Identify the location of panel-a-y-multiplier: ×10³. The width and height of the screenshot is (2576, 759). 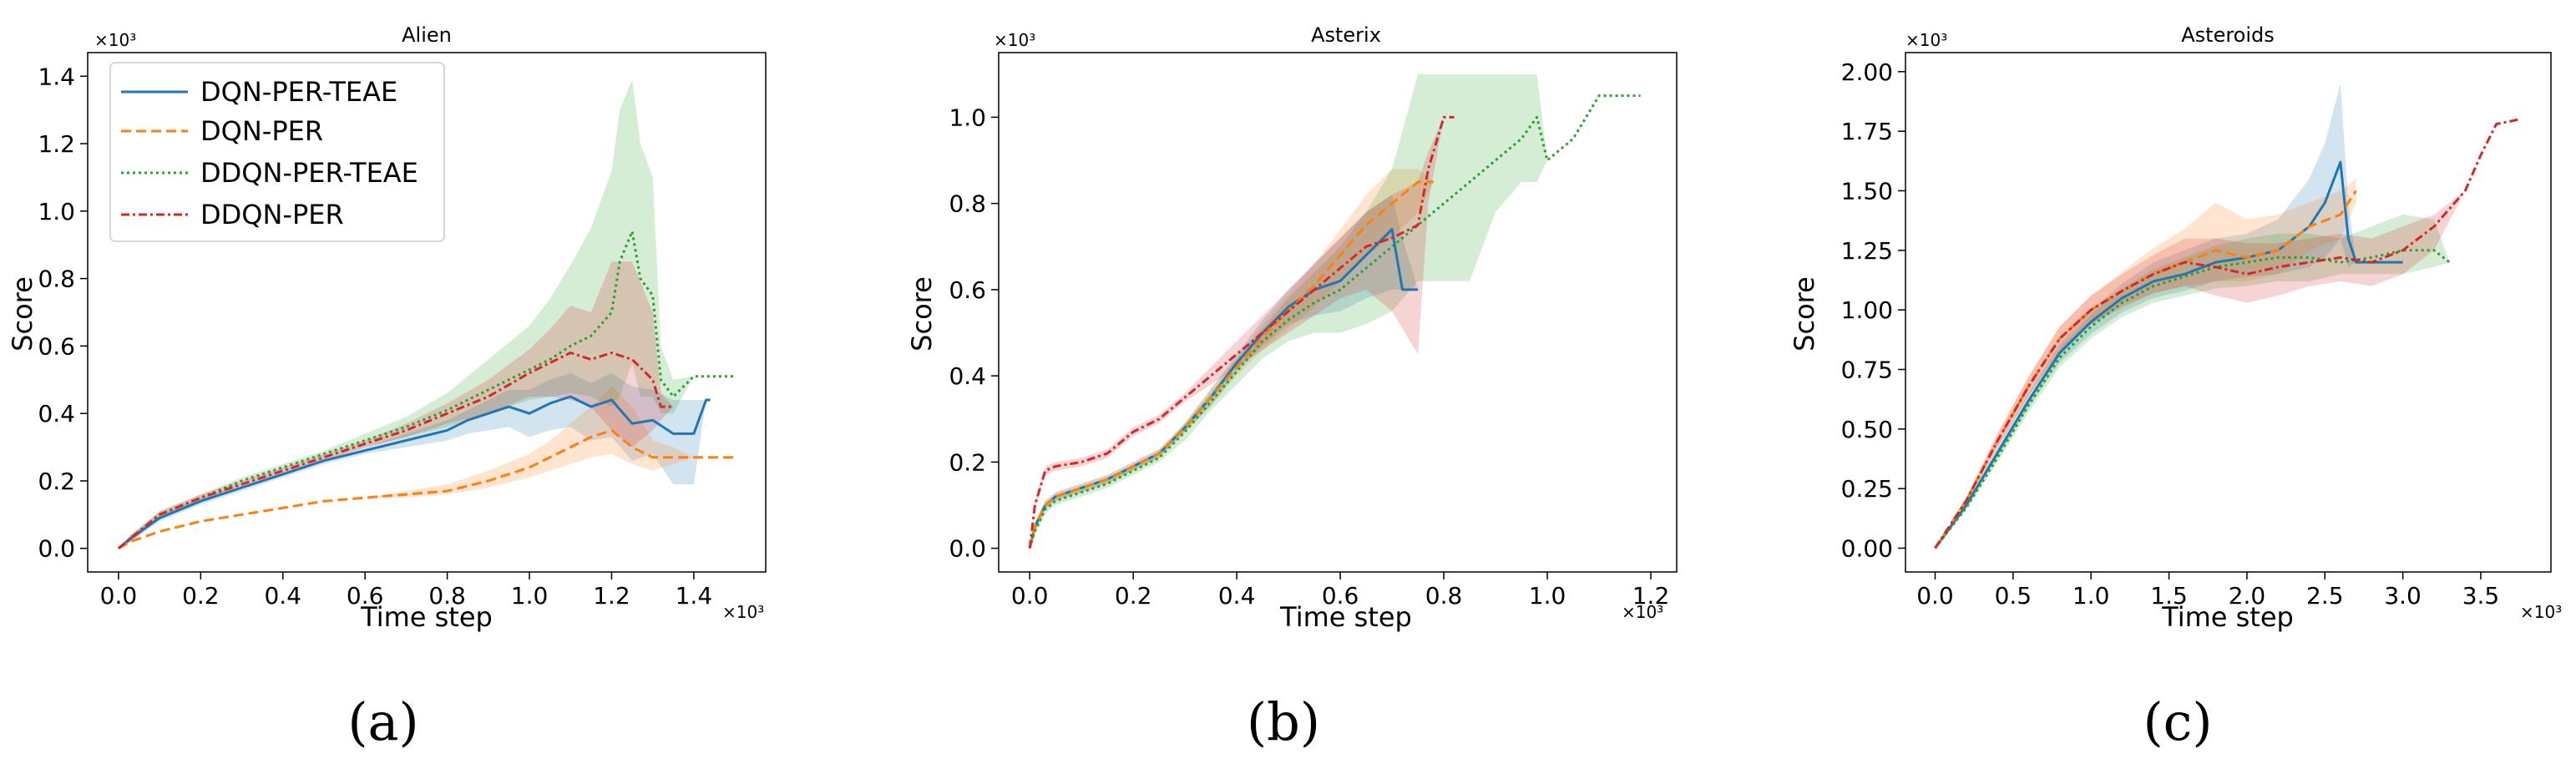
(115, 40).